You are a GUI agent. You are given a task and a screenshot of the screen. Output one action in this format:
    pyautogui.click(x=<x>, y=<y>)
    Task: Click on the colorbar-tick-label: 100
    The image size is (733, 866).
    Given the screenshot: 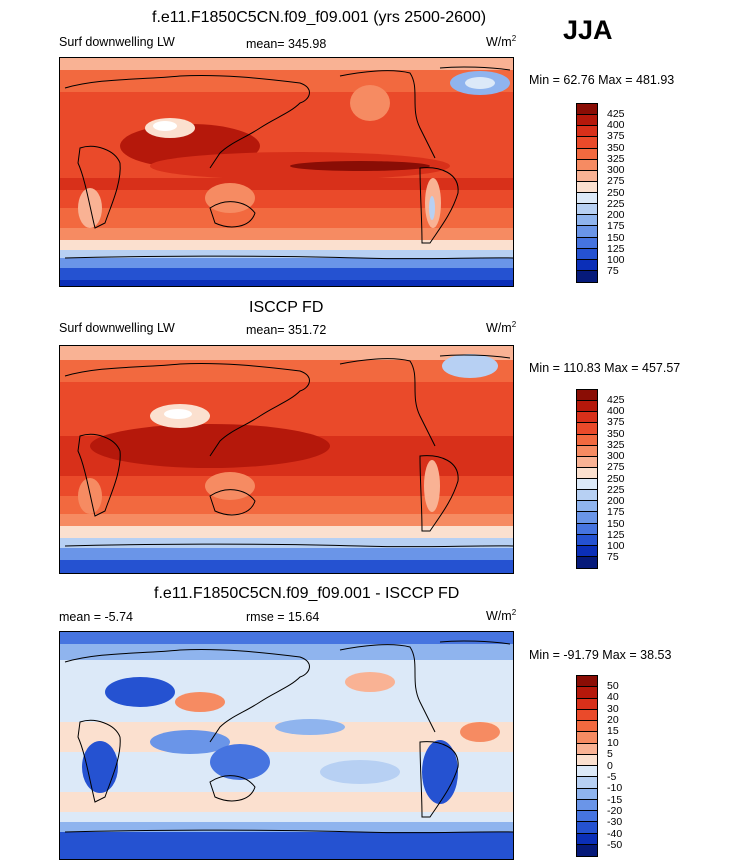 What is the action you would take?
    pyautogui.click(x=616, y=260)
    